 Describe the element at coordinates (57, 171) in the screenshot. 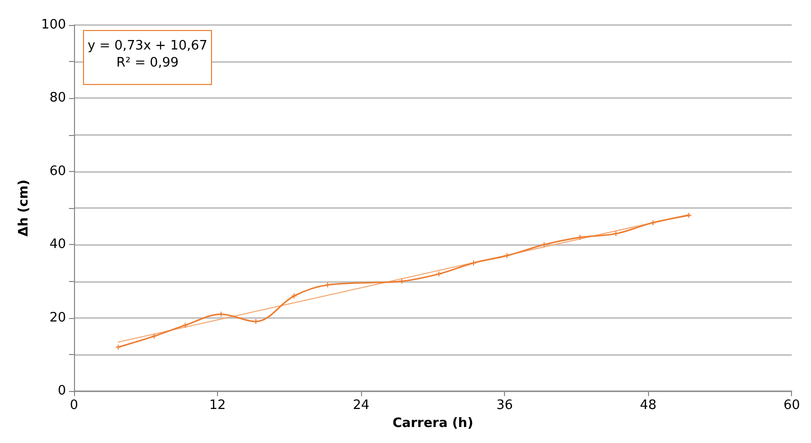

I see `y-tick-label: 60` at that location.